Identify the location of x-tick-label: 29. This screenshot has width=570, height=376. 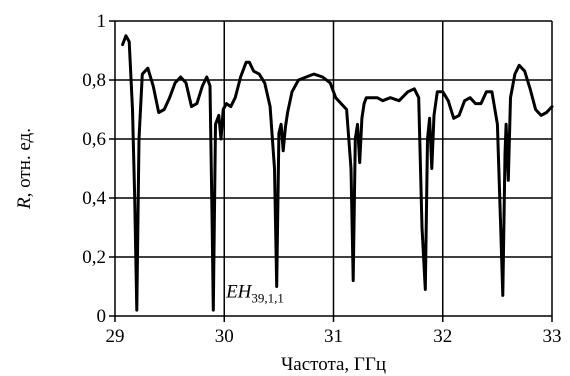
(115, 336).